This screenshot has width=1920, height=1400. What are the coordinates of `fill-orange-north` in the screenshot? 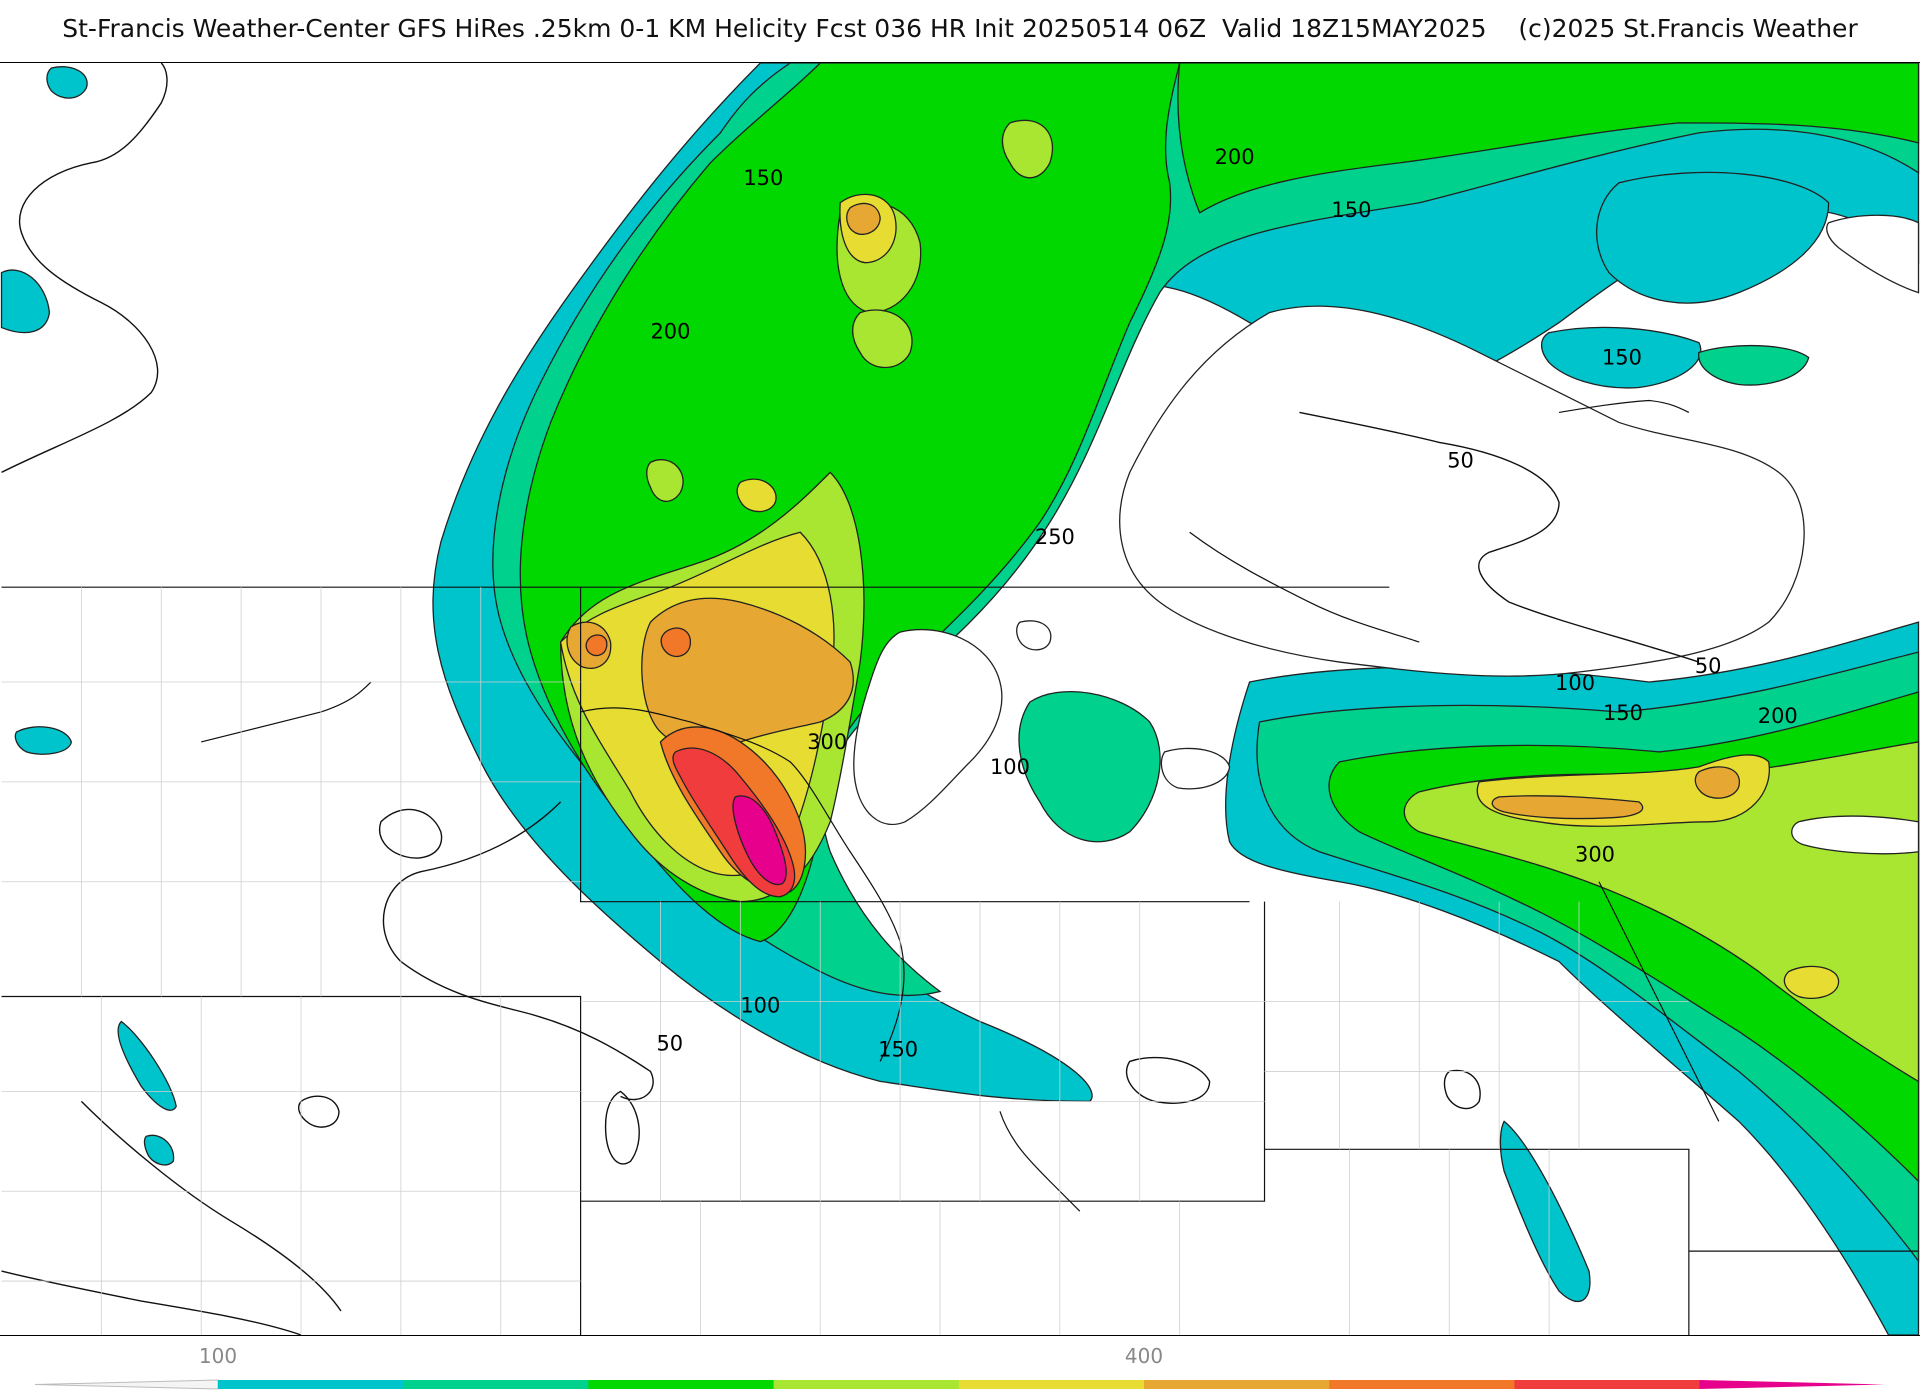 It's located at (863, 218).